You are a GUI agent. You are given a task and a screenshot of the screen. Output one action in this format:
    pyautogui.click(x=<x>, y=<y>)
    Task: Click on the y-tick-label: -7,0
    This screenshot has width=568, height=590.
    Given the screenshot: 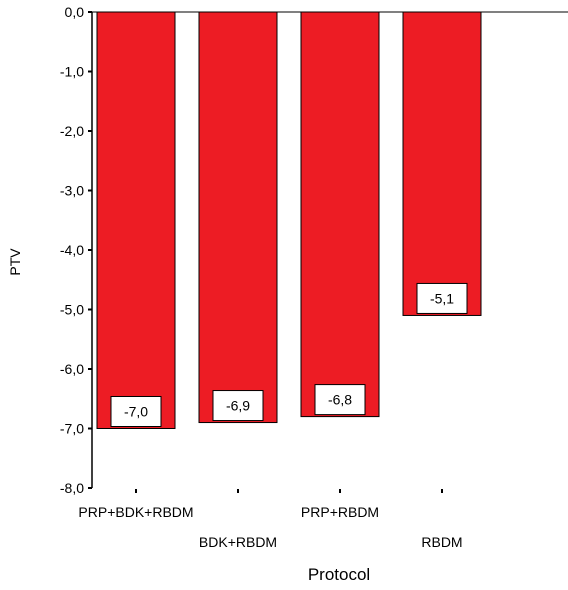 What is the action you would take?
    pyautogui.click(x=72, y=429)
    